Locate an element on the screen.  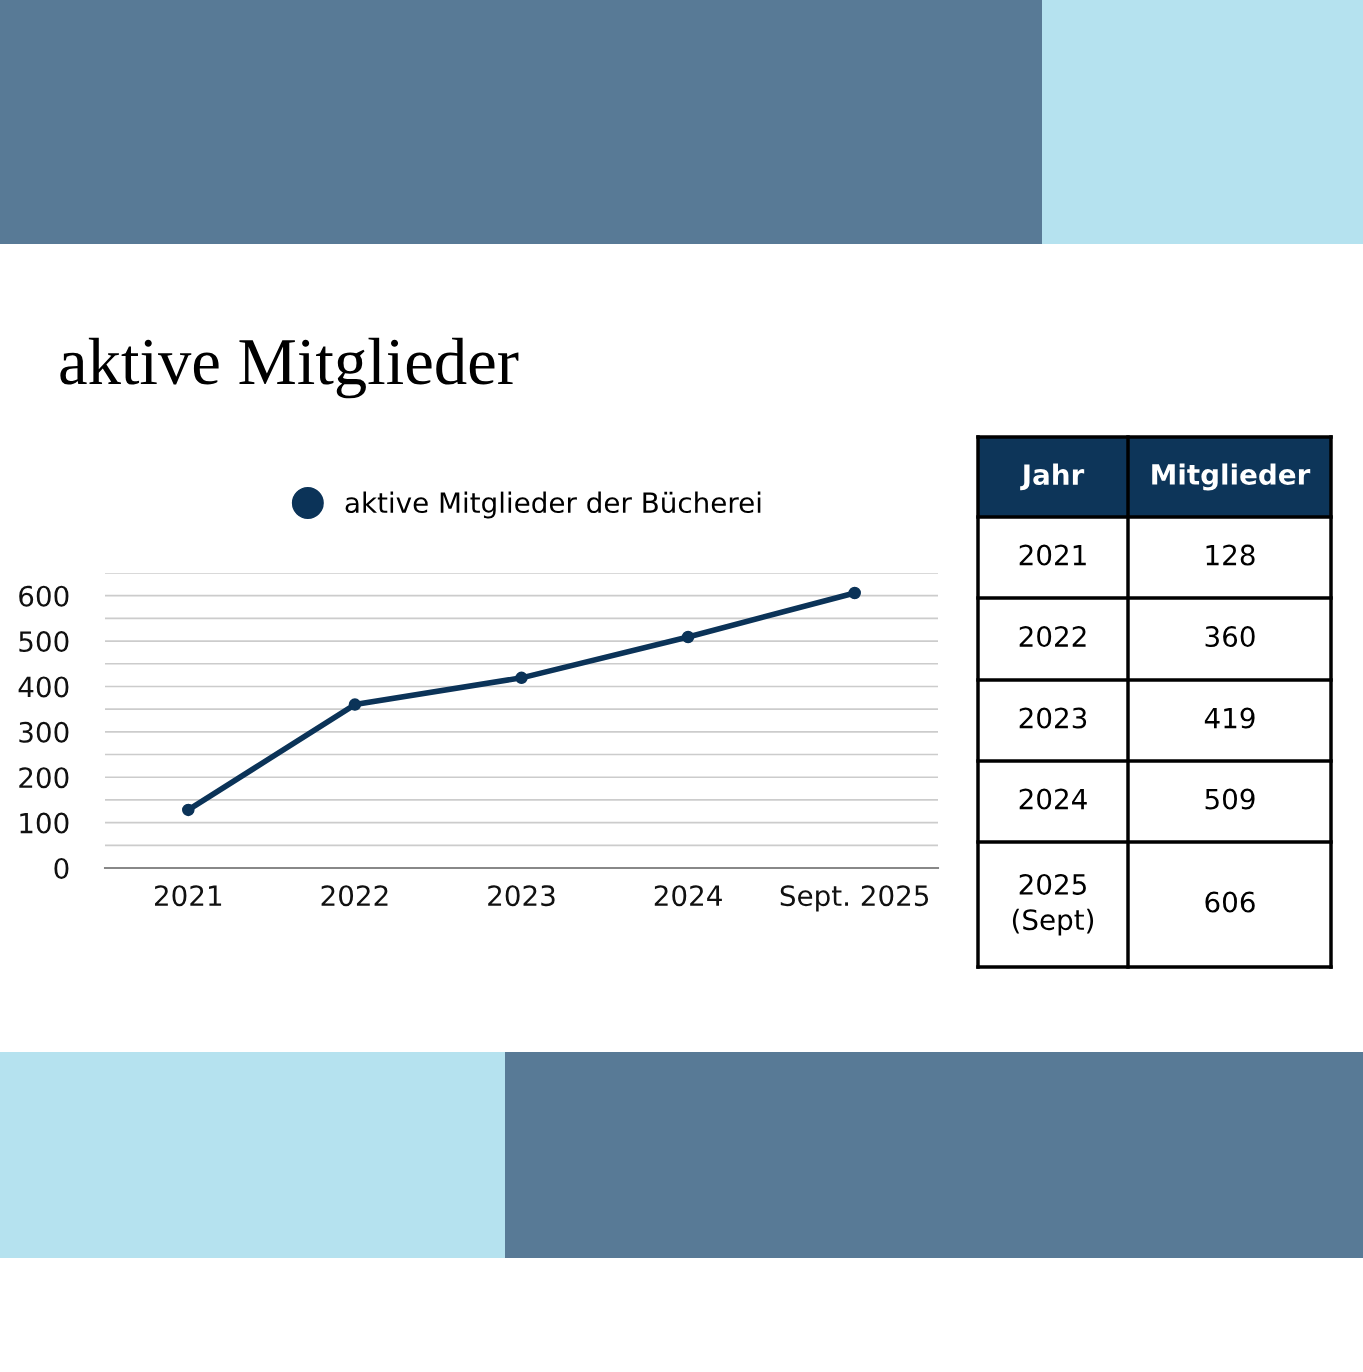
text: 2025 (Sept) is located at coordinates (1053, 904).